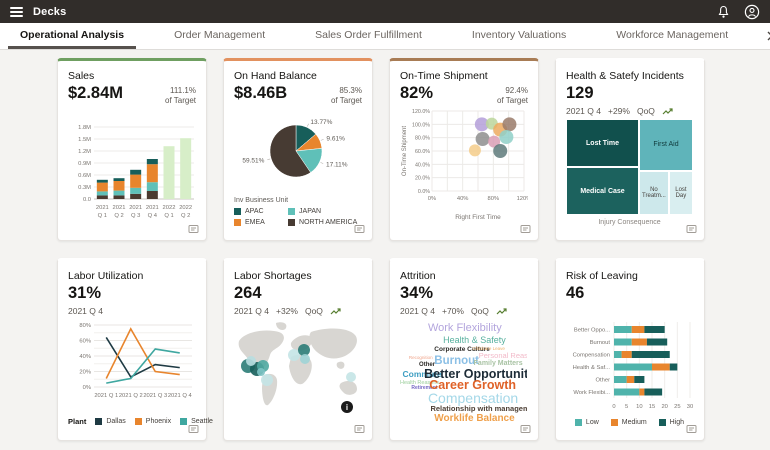 This screenshot has width=770, height=450. What do you see at coordinates (464, 328) in the screenshot?
I see `cloud-word: Work Flexibility` at bounding box center [464, 328].